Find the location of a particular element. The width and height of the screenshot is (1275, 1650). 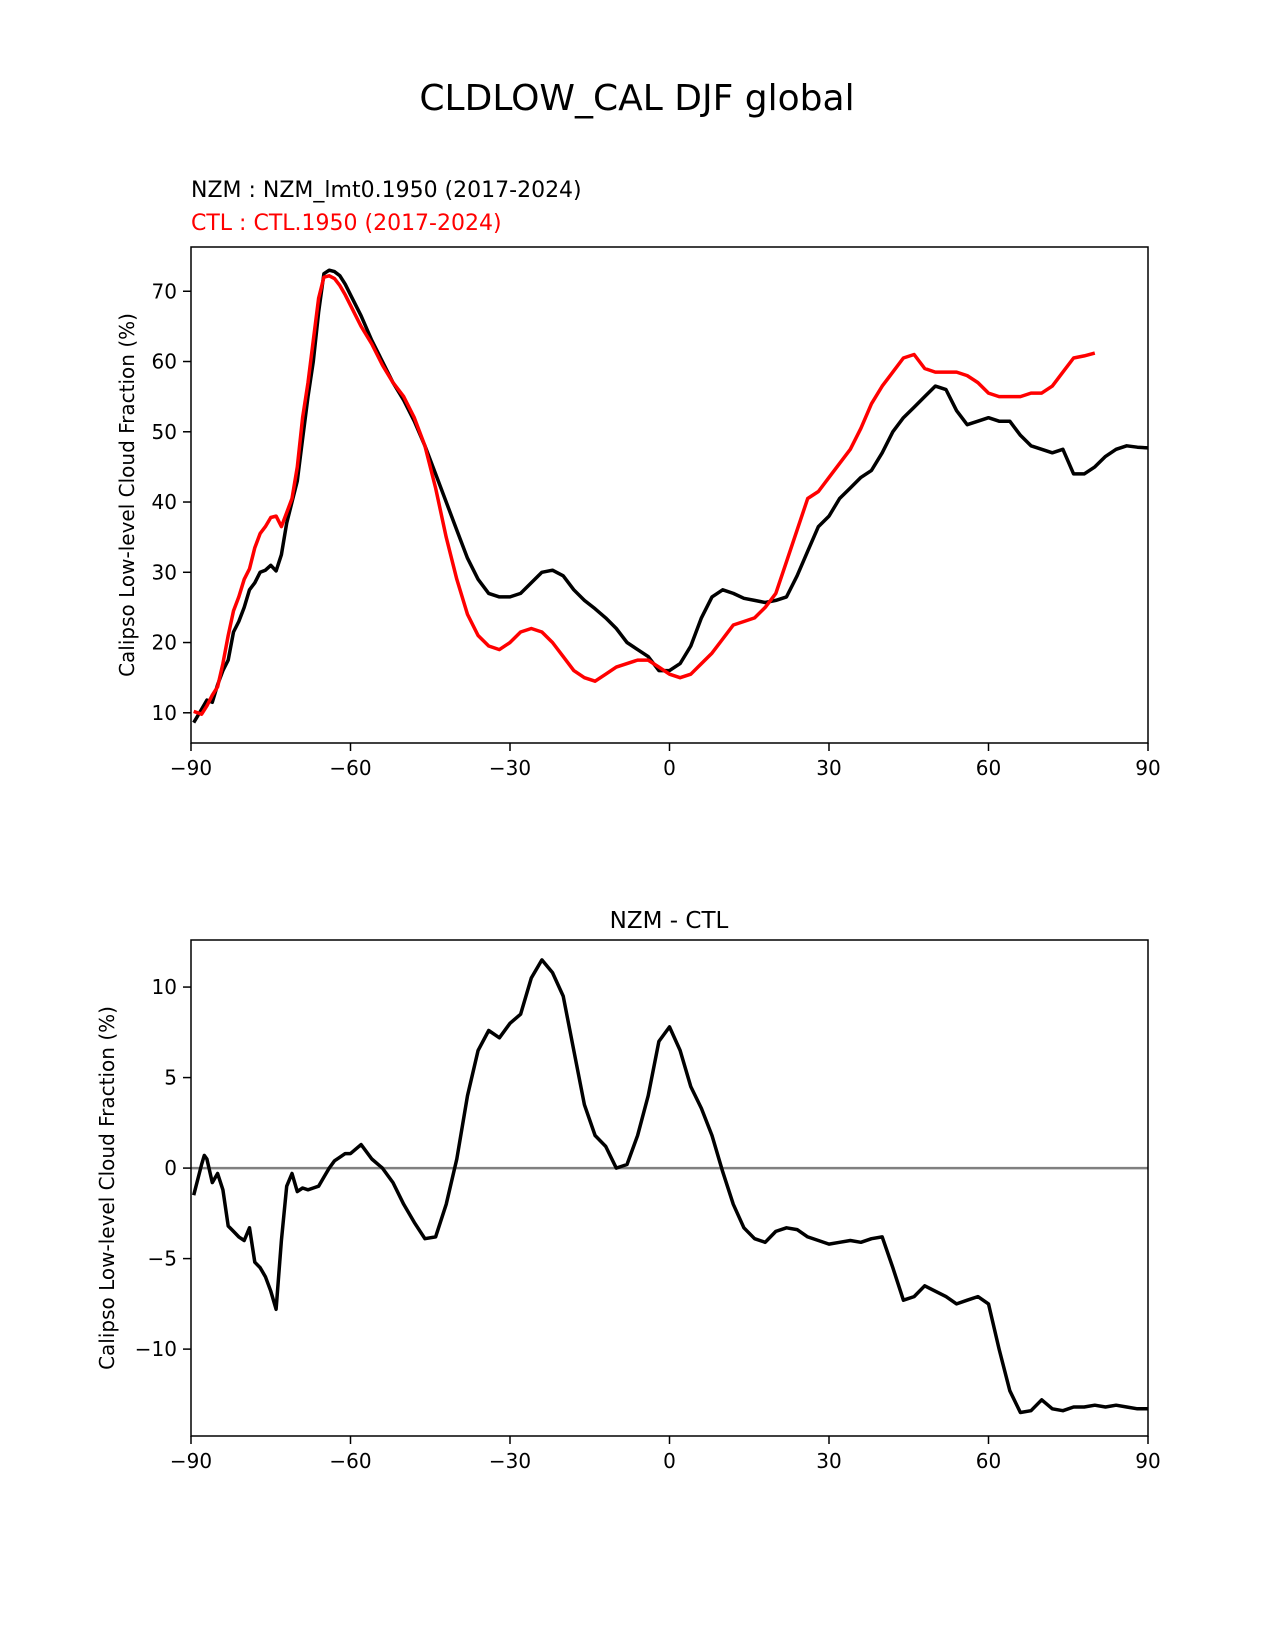

top-ytick-label: 70 is located at coordinates (164, 291).